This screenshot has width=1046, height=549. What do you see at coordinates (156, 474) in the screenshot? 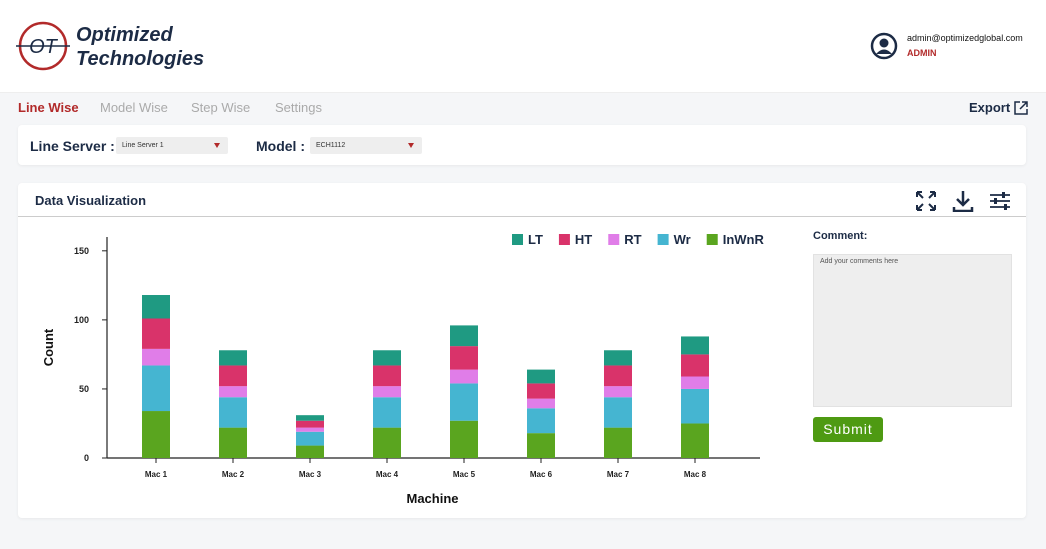
I see `x-tick-label: Mac 1` at bounding box center [156, 474].